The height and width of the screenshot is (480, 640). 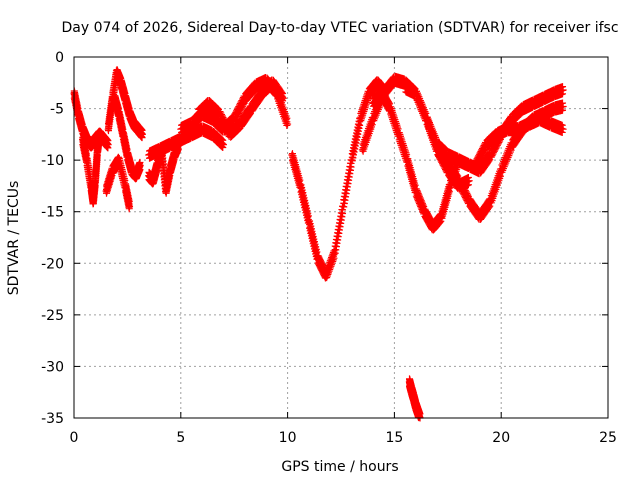 What do you see at coordinates (501, 438) in the screenshot?
I see `x-tick-label: 20` at bounding box center [501, 438].